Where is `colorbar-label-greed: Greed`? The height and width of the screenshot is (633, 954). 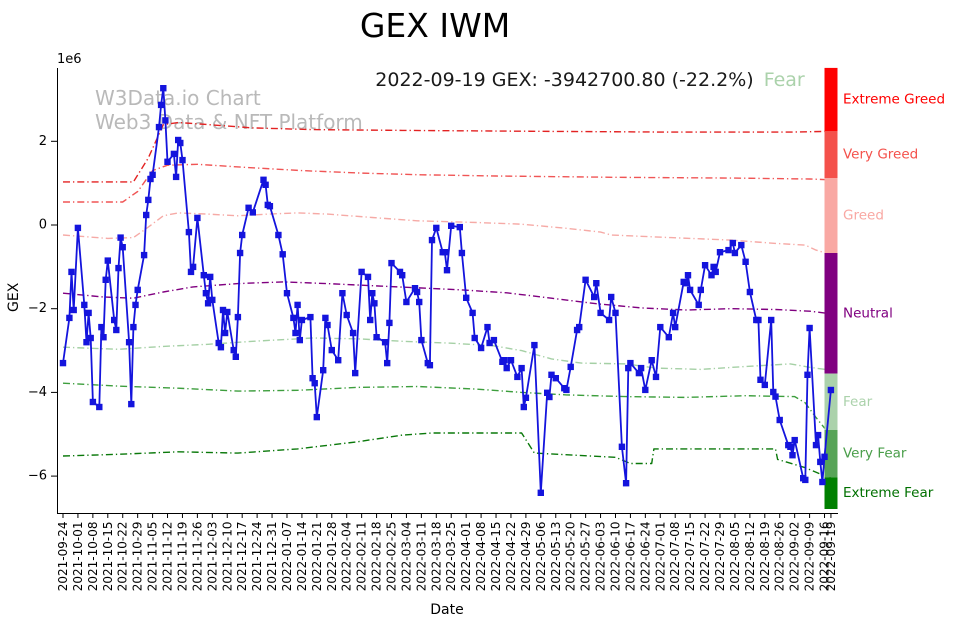 colorbar-label-greed: Greed is located at coordinates (863, 216).